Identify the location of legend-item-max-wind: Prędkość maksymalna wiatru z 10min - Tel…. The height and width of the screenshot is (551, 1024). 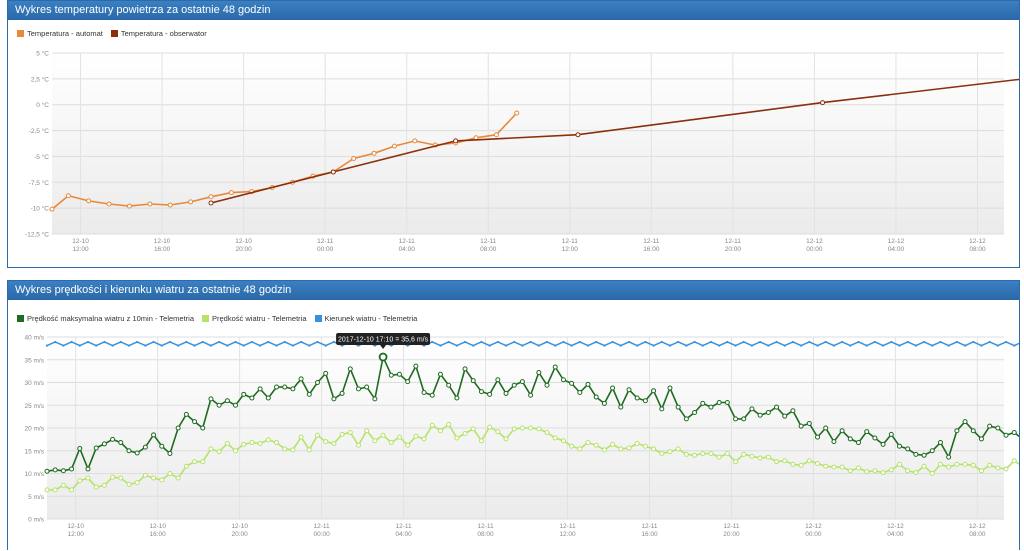
(105, 318).